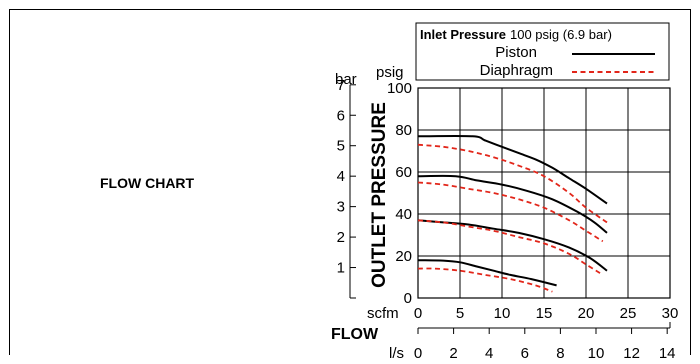 The width and height of the screenshot is (700, 364). What do you see at coordinates (670, 313) in the screenshot?
I see `x-tick-label-scfm: 30` at bounding box center [670, 313].